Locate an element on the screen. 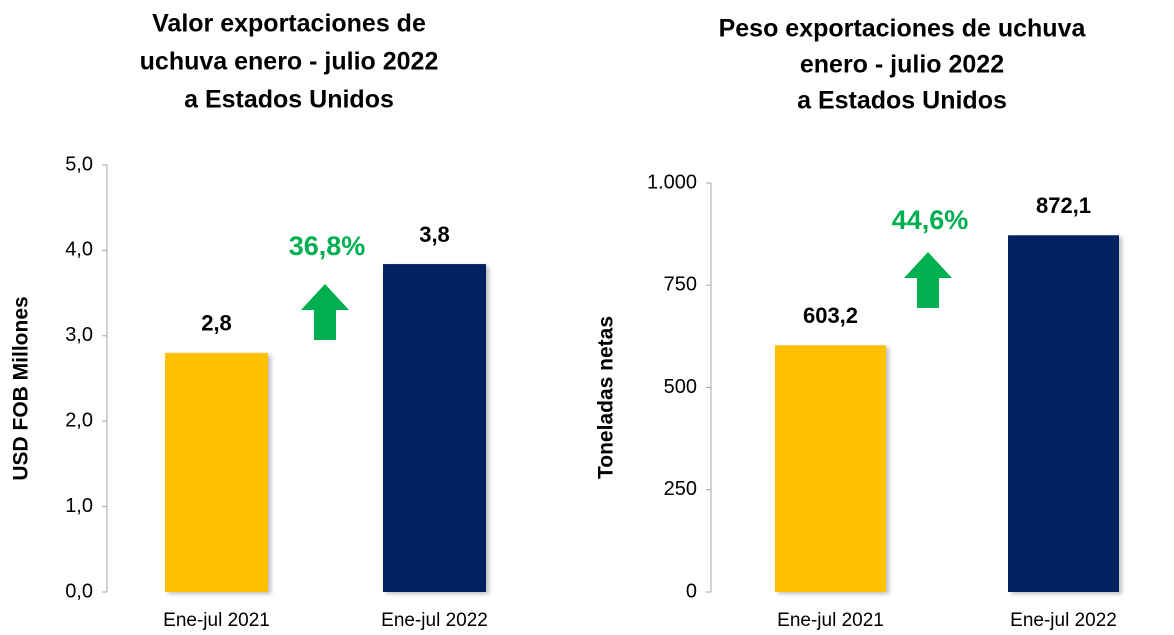 The height and width of the screenshot is (635, 1174). growth-annotation: 36,8% is located at coordinates (327, 246).